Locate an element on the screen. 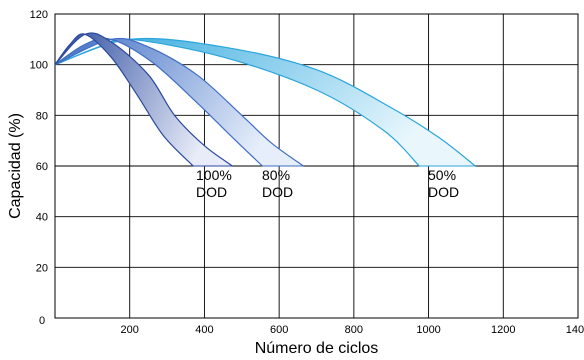  x-tick-label: 800 is located at coordinates (354, 330).